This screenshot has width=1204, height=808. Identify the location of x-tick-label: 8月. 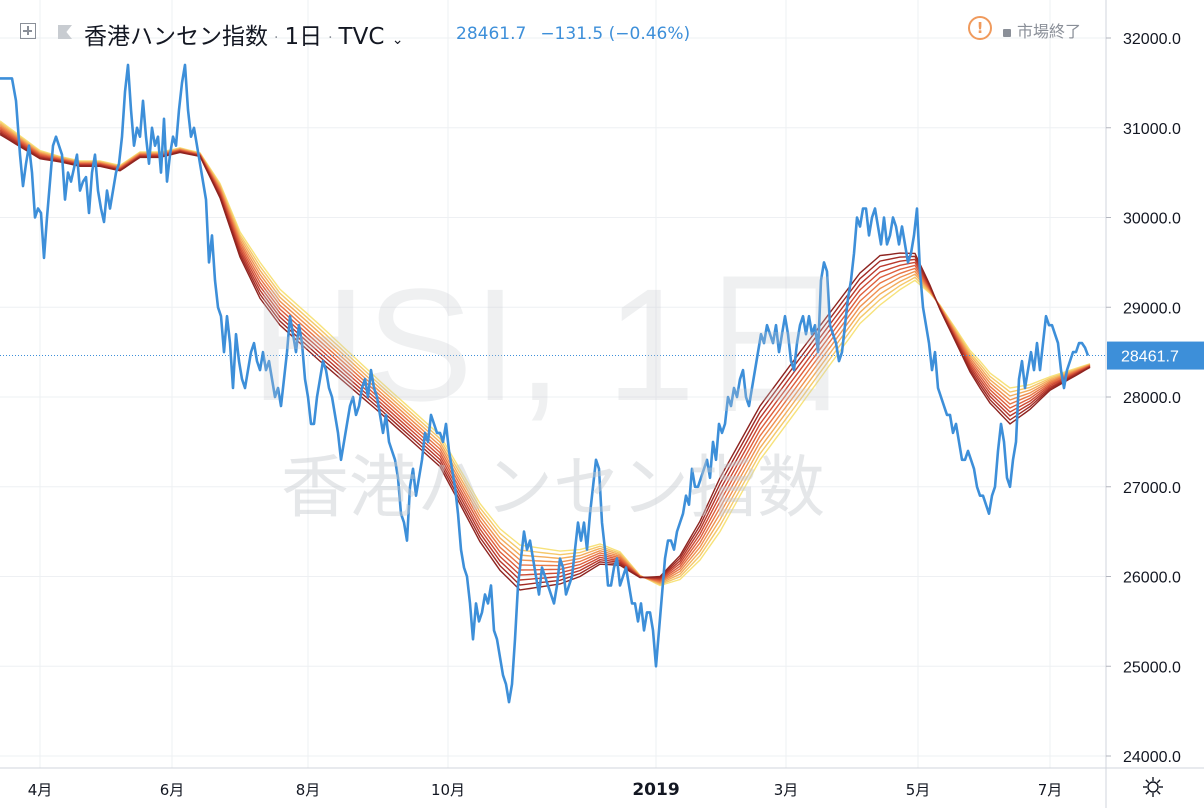
(308, 790).